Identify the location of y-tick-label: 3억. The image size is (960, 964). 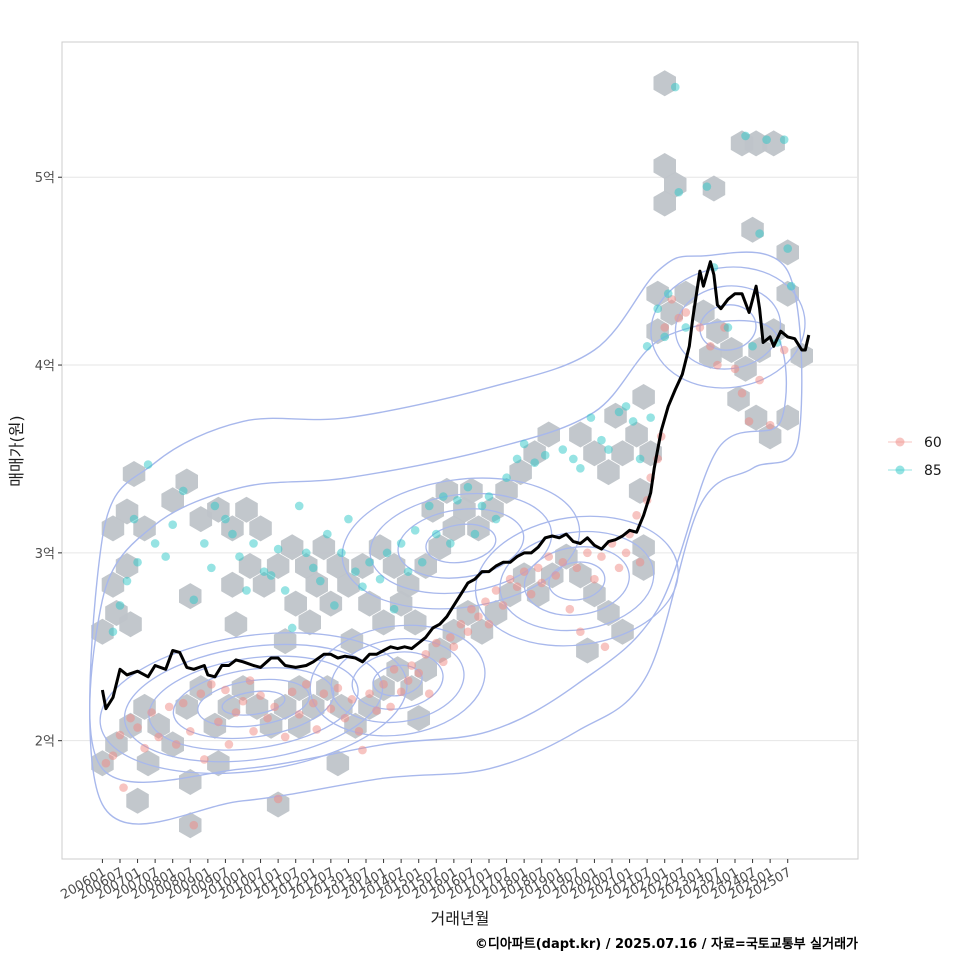
(45, 554).